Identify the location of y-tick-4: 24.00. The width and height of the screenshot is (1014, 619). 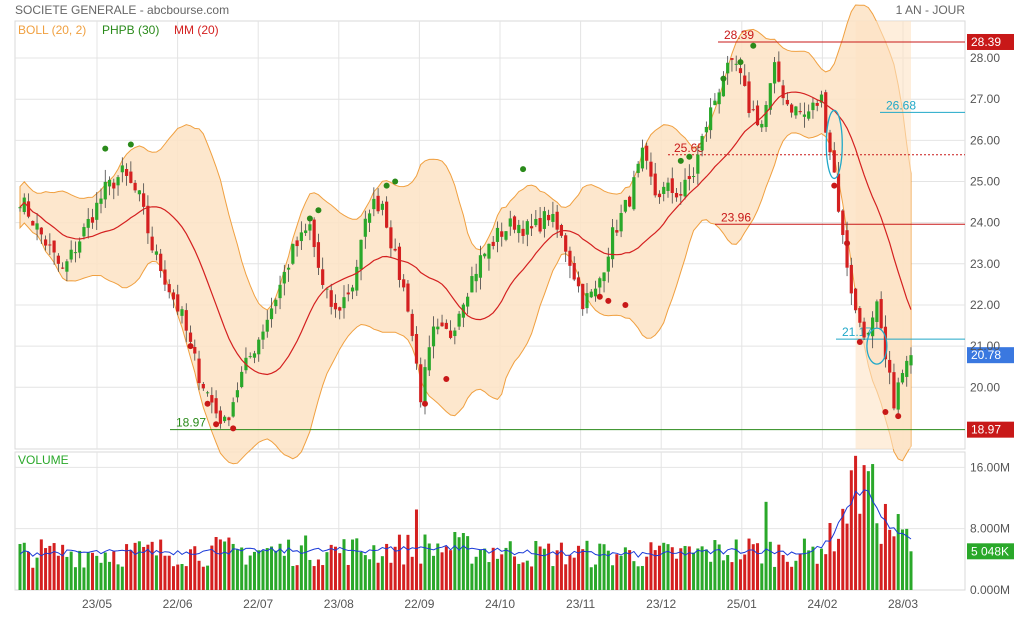
(985, 223).